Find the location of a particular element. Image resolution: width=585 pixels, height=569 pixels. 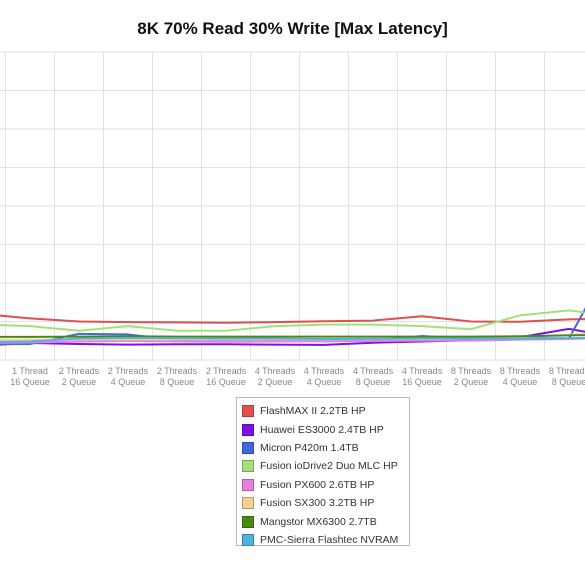

x-tick-label: 2 Threads 4 Queue is located at coordinates (128, 376).